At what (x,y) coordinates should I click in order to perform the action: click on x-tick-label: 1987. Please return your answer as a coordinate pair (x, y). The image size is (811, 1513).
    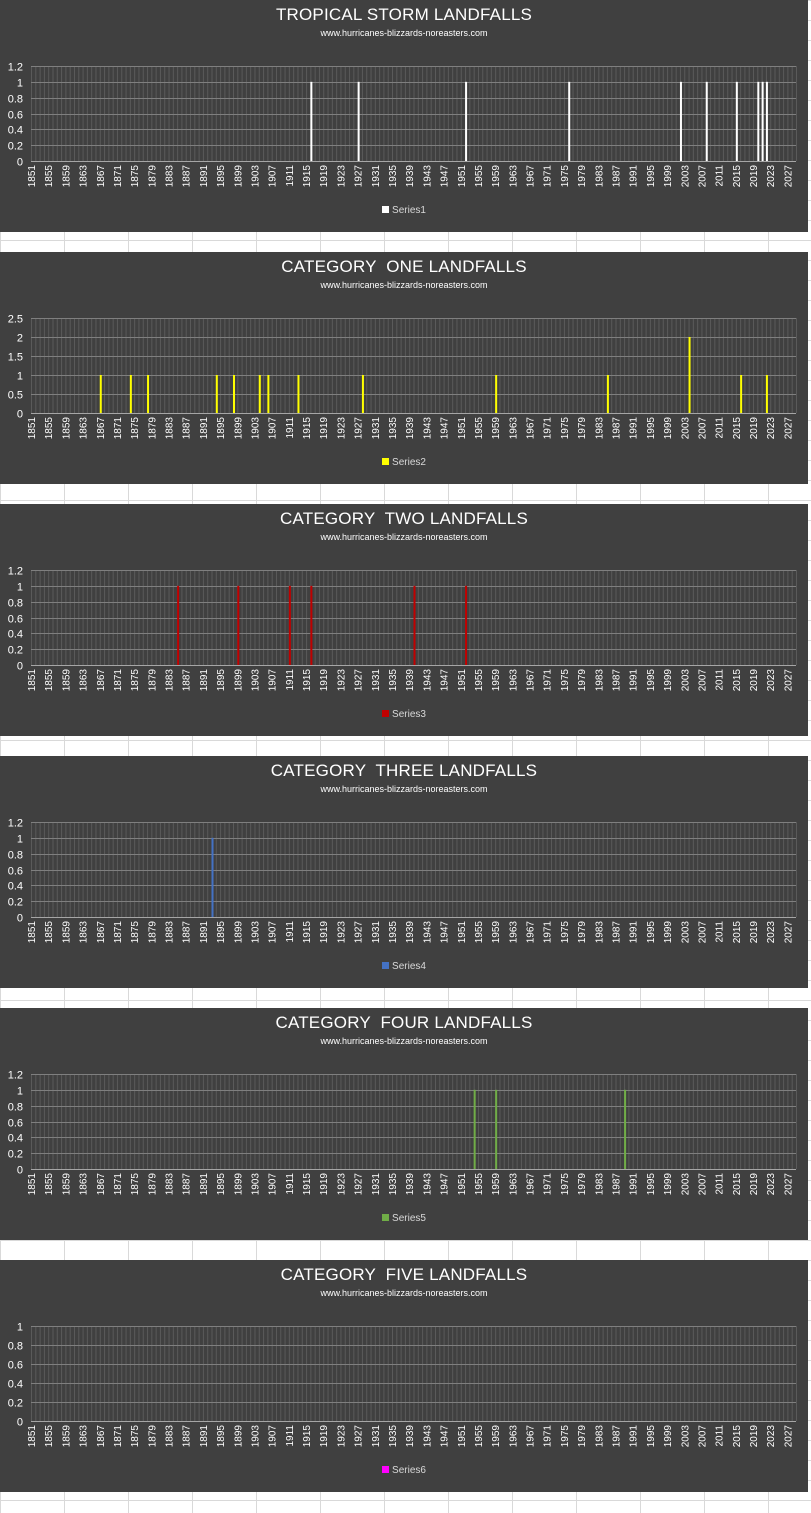
    Looking at the image, I should click on (616, 680).